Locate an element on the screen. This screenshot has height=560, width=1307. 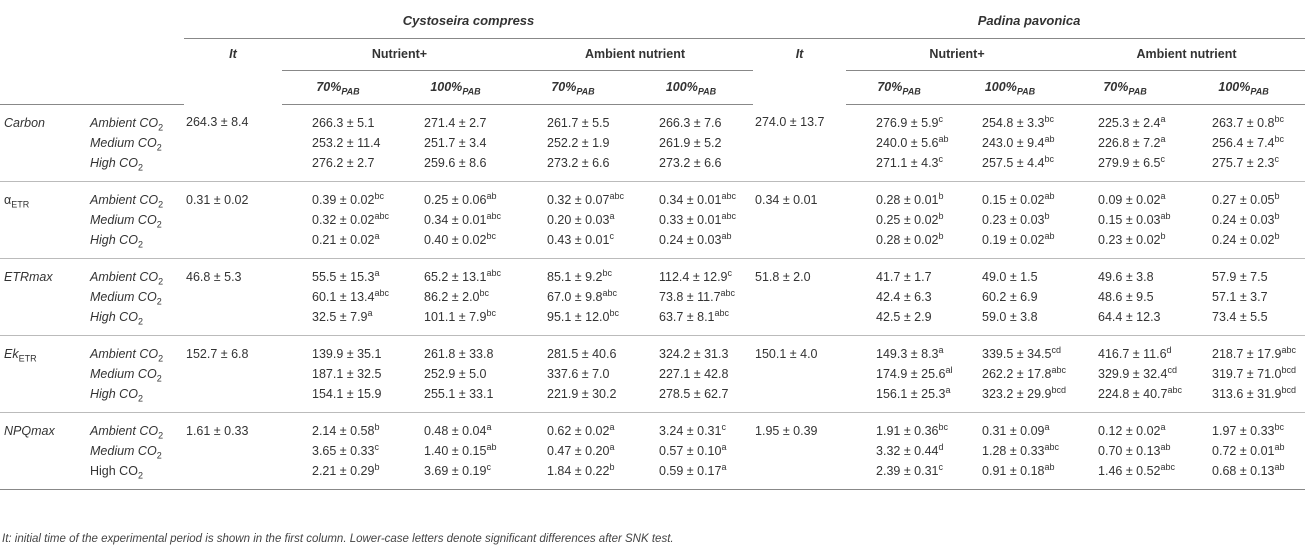
value-padina: 0.28 ± 0.01b is located at coordinates (899, 195).